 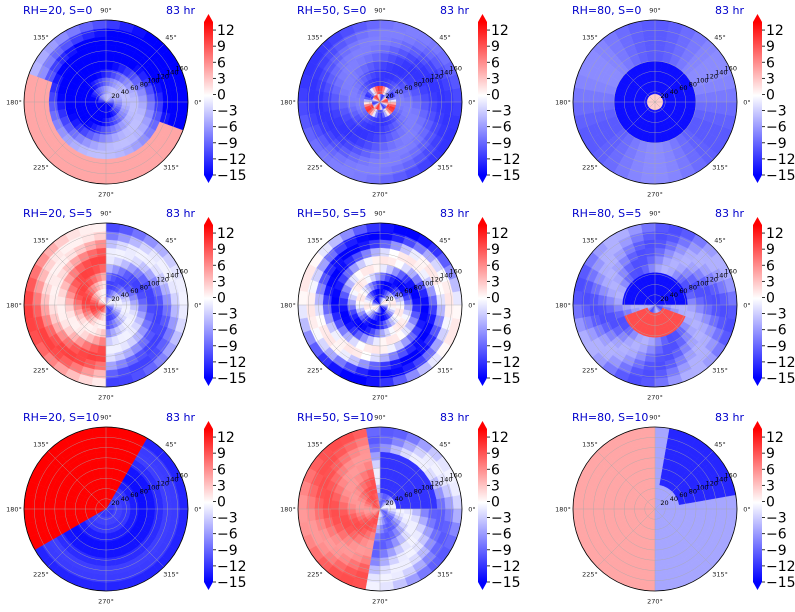 What do you see at coordinates (208, 425) in the screenshot?
I see `colorbar-extend-top` at bounding box center [208, 425].